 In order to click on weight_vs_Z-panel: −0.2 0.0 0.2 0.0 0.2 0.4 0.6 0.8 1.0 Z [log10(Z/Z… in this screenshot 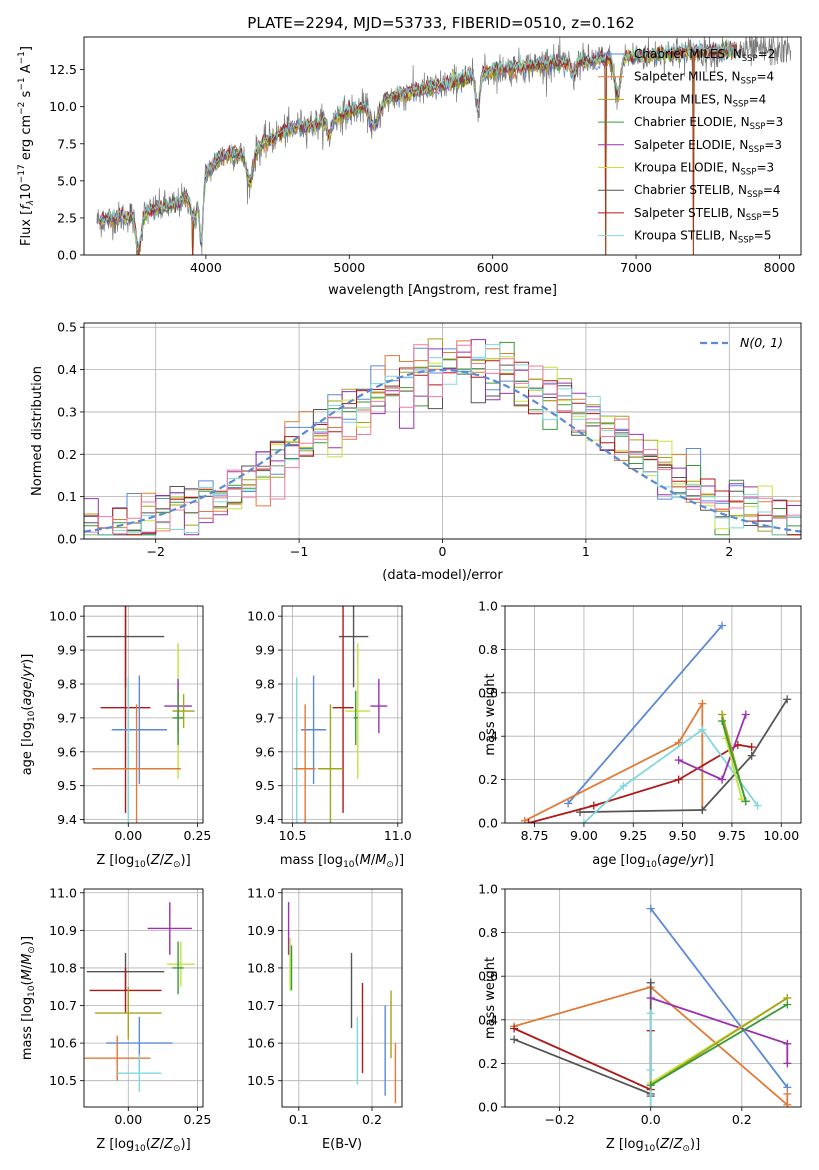, I will do `click(640, 1018)`.